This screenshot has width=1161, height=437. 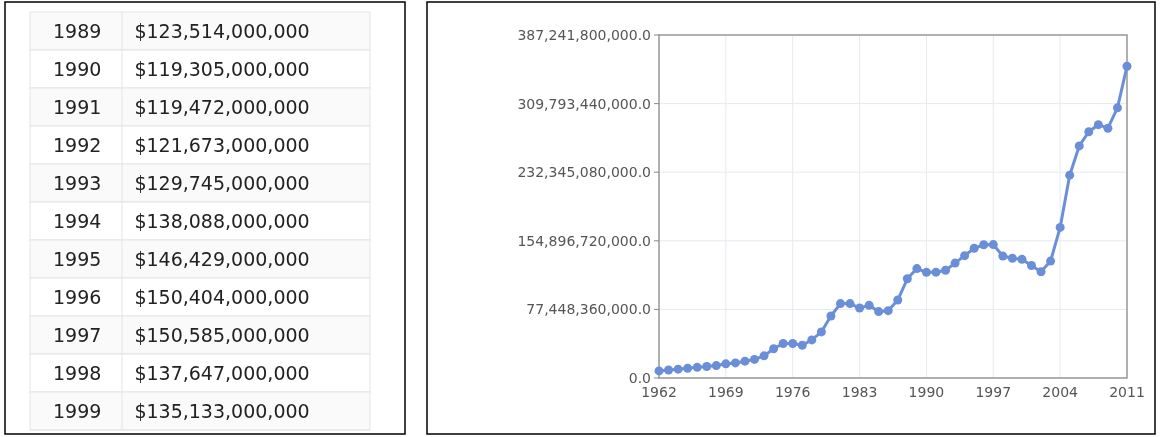 I want to click on text: 1997 $150,585,000,000, so click(x=181, y=335).